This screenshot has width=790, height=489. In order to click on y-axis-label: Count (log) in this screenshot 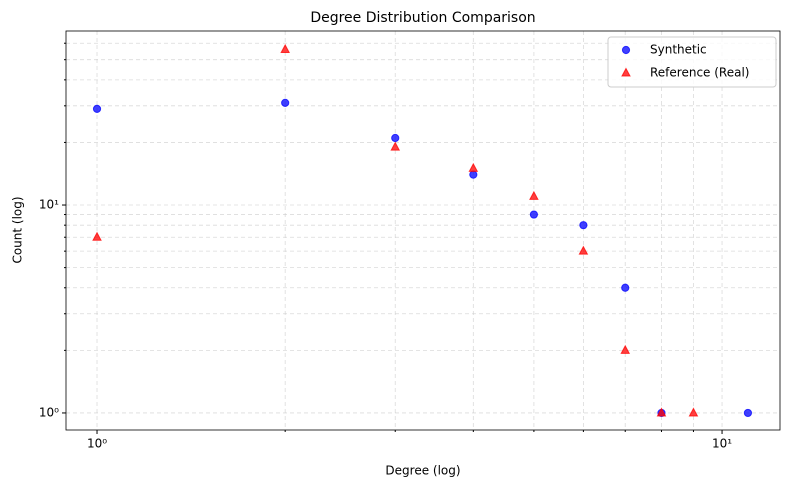, I will do `click(18, 229)`.